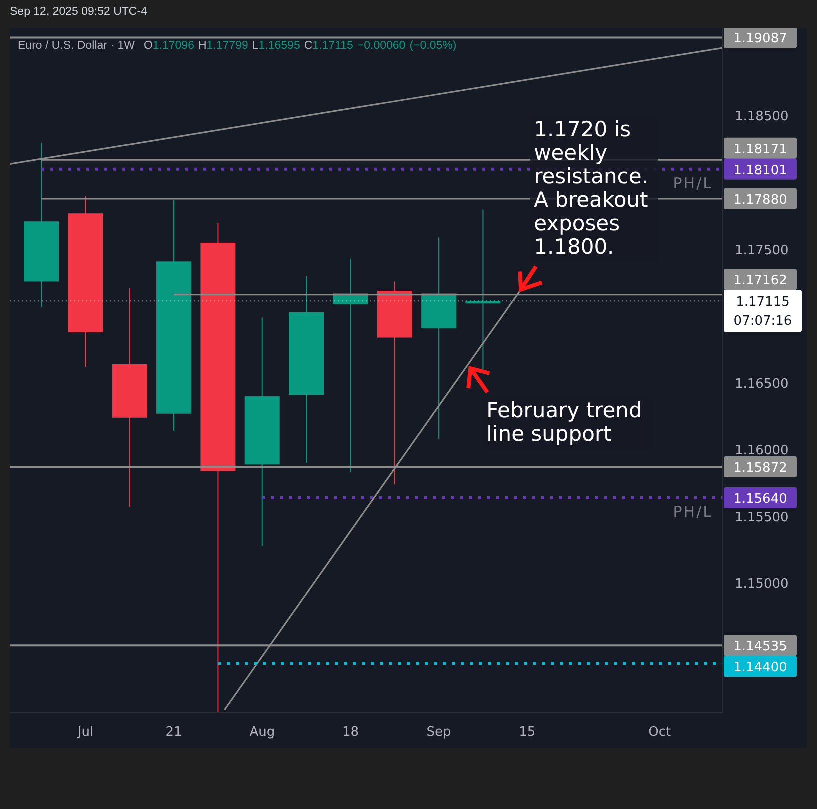 This screenshot has width=817, height=809. What do you see at coordinates (761, 200) in the screenshot?
I see `data-label: 1.17880` at bounding box center [761, 200].